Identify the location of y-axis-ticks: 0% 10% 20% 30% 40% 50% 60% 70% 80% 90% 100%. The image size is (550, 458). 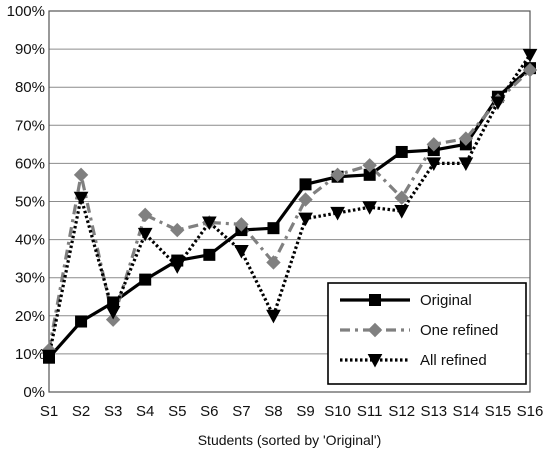
(26, 202).